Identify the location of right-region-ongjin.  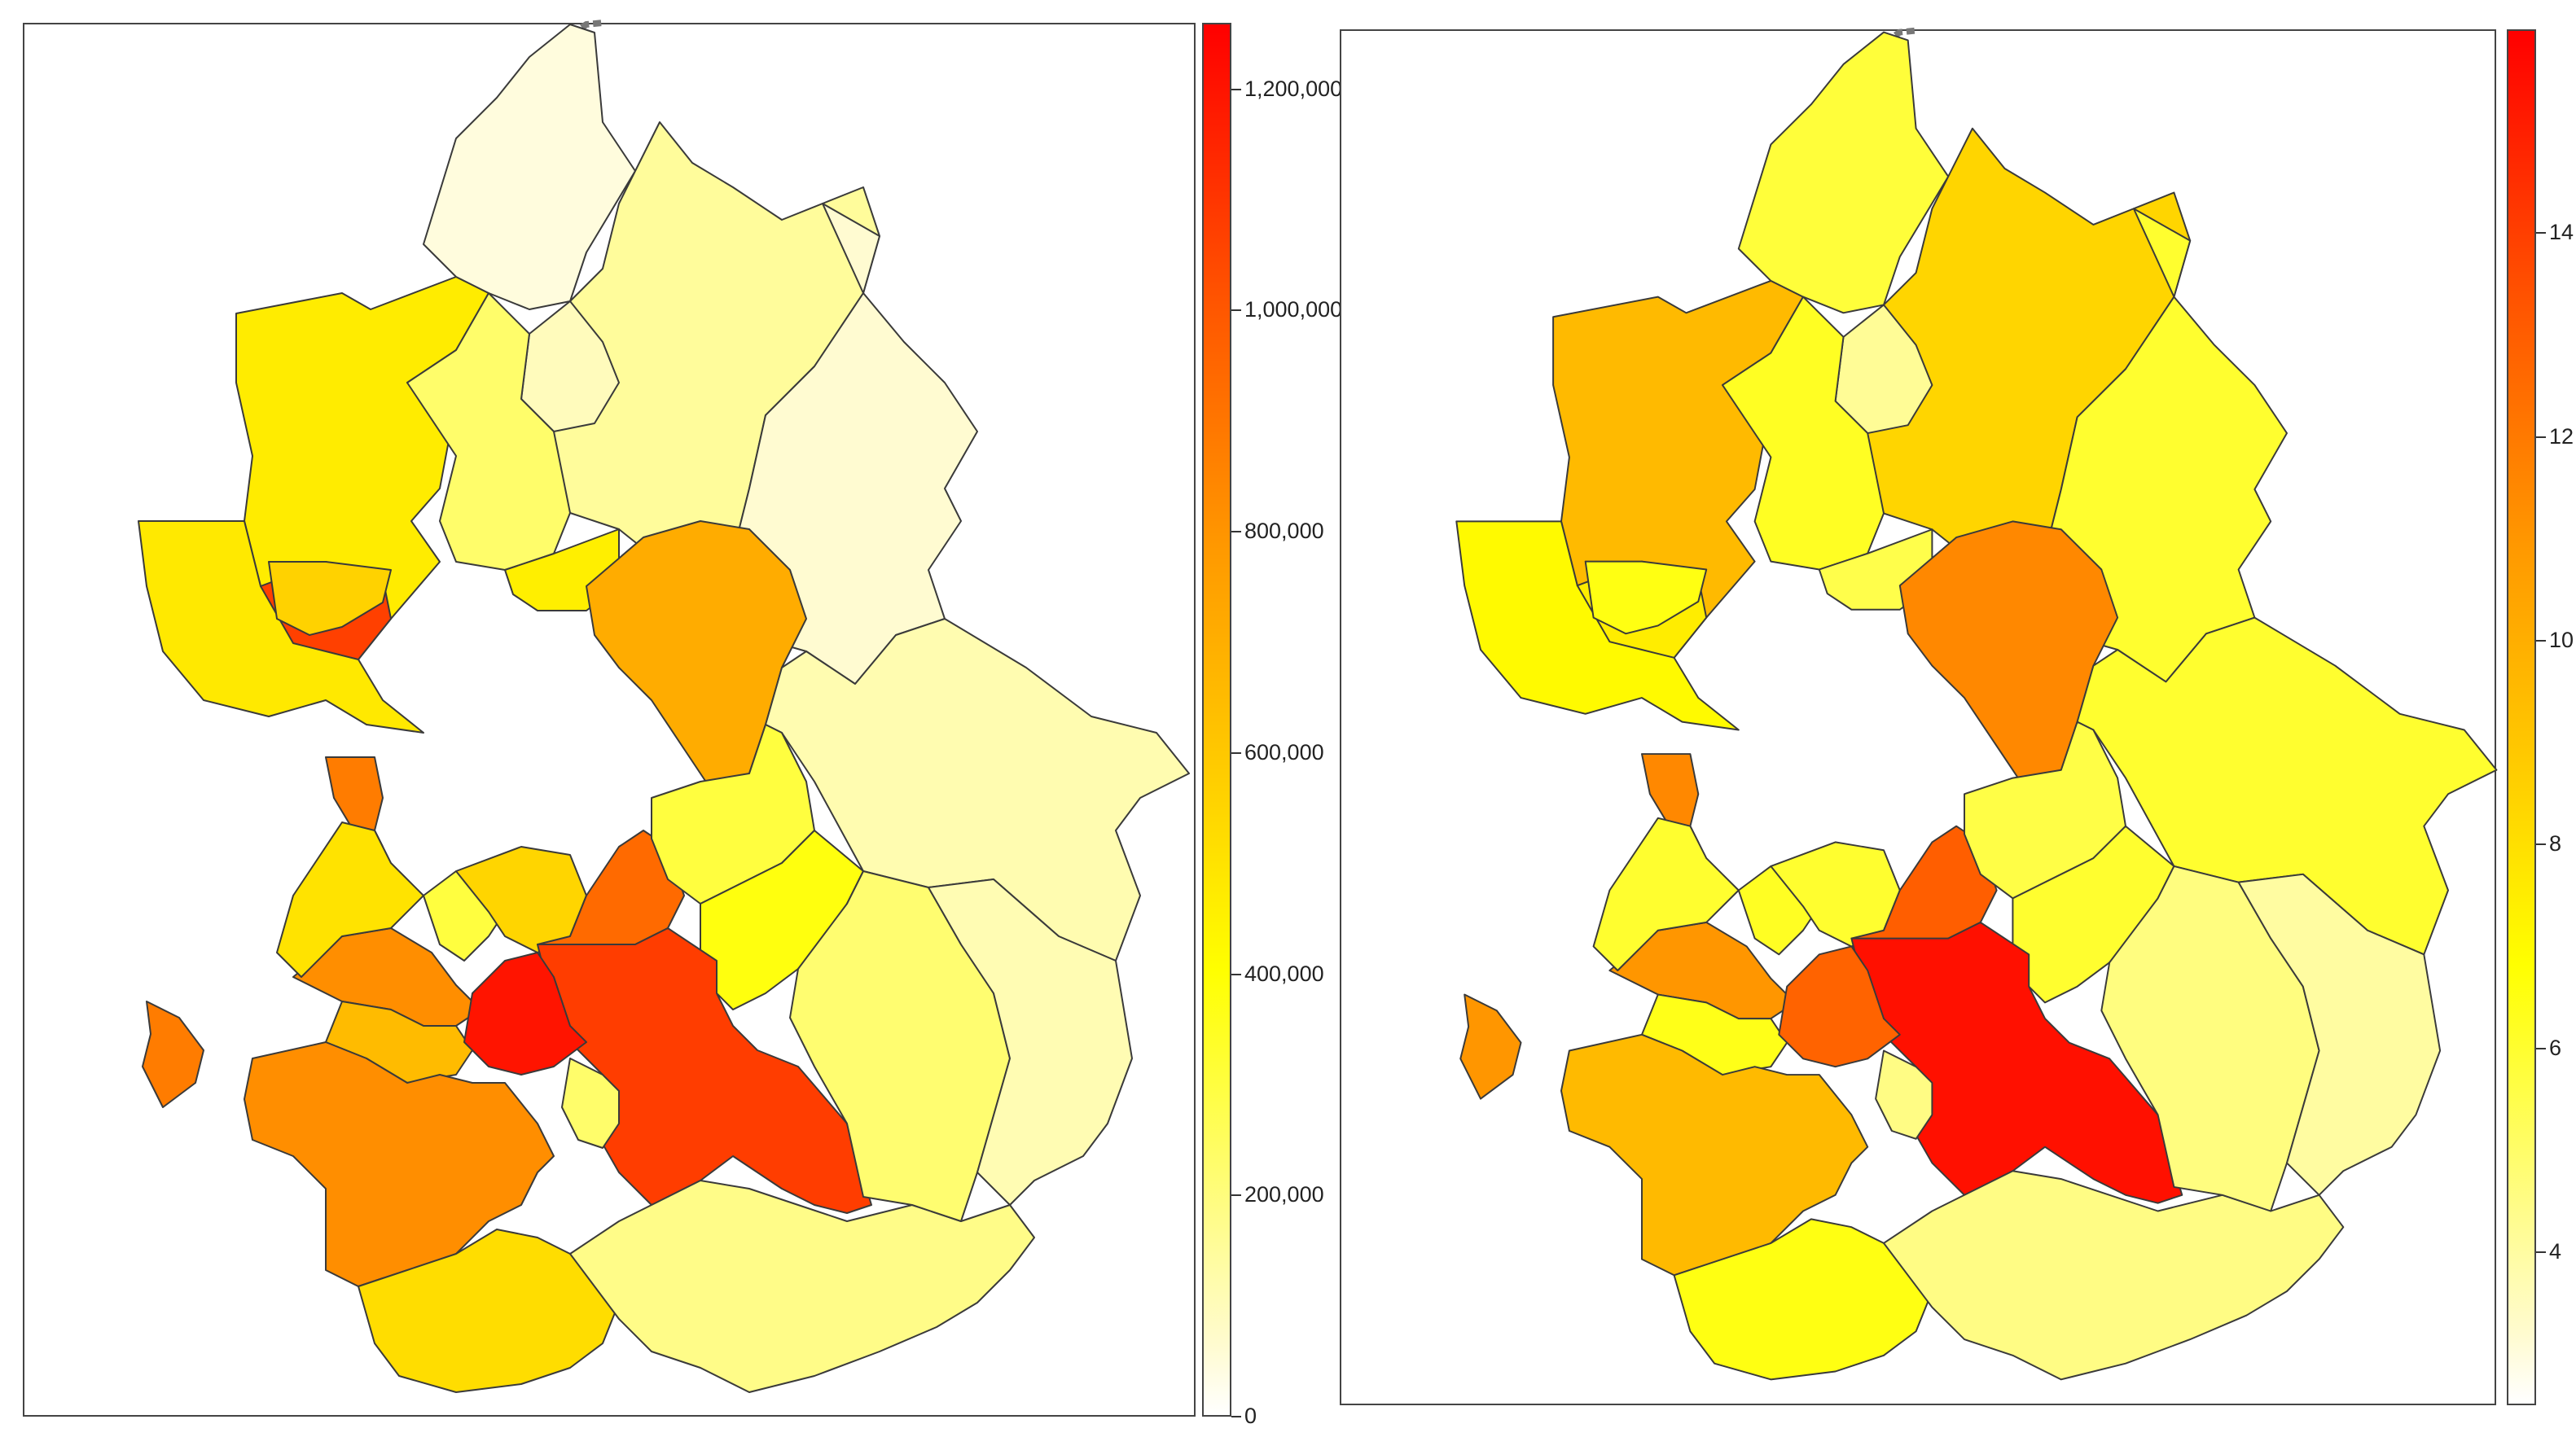
(1490, 1046).